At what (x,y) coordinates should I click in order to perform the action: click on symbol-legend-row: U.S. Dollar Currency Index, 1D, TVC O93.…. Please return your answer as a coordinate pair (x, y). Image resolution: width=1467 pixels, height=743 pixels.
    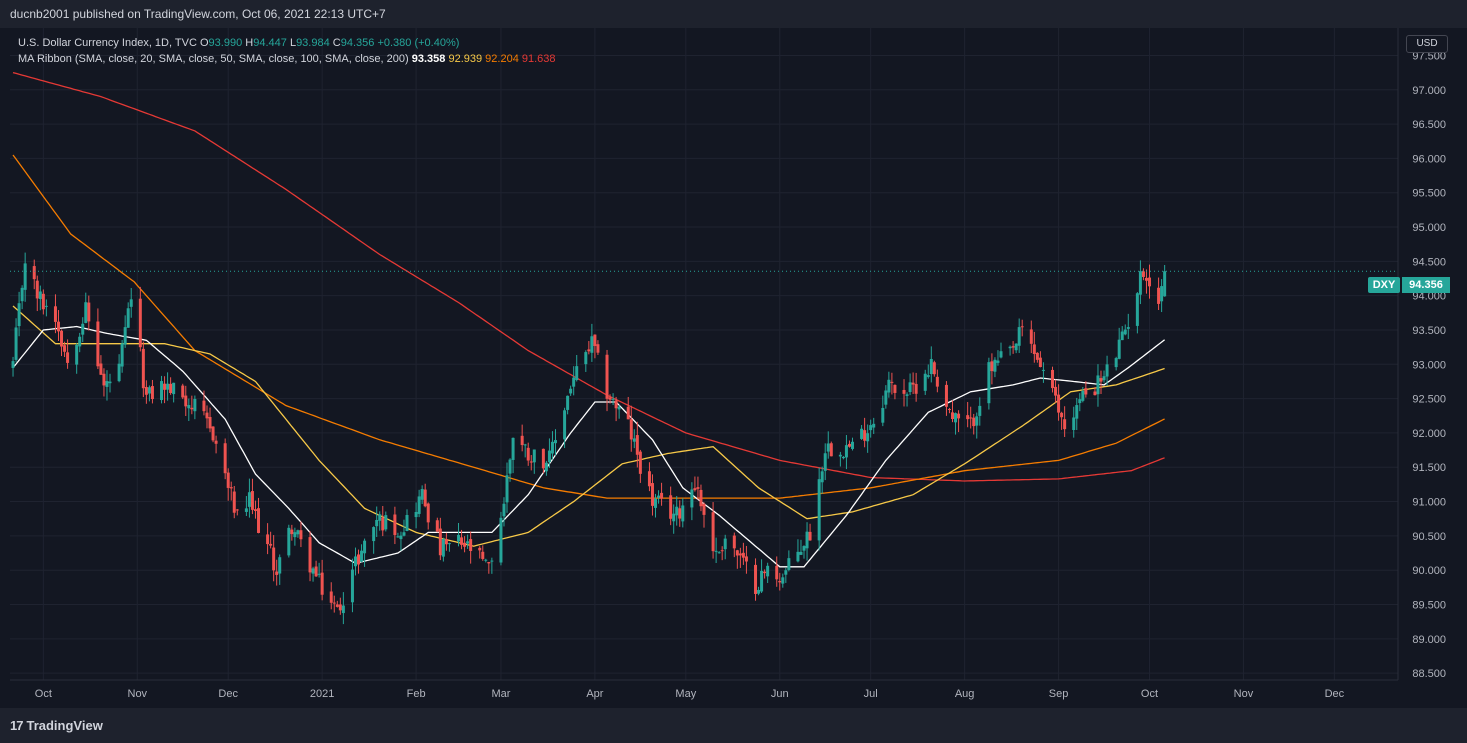
    Looking at the image, I should click on (287, 43).